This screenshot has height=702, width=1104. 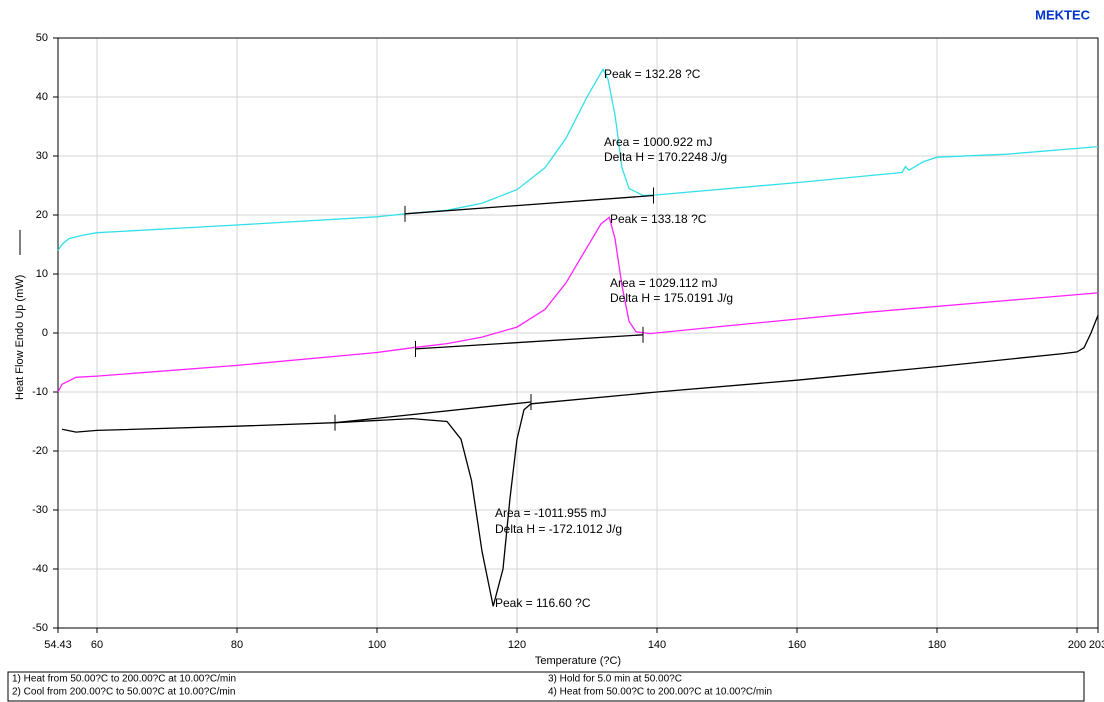 What do you see at coordinates (937, 645) in the screenshot?
I see `x-tick-label: 180` at bounding box center [937, 645].